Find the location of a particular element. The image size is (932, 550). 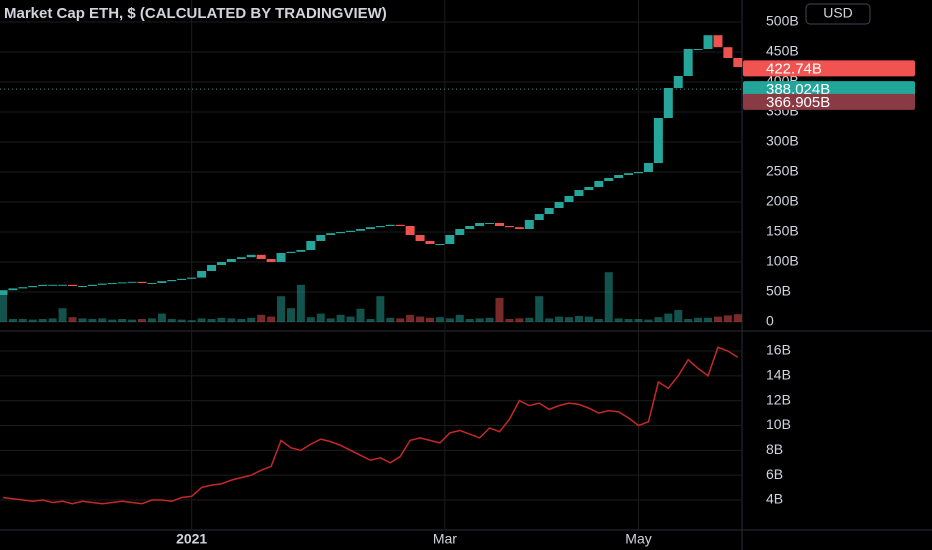

price-label: 366.905B is located at coordinates (798, 102).